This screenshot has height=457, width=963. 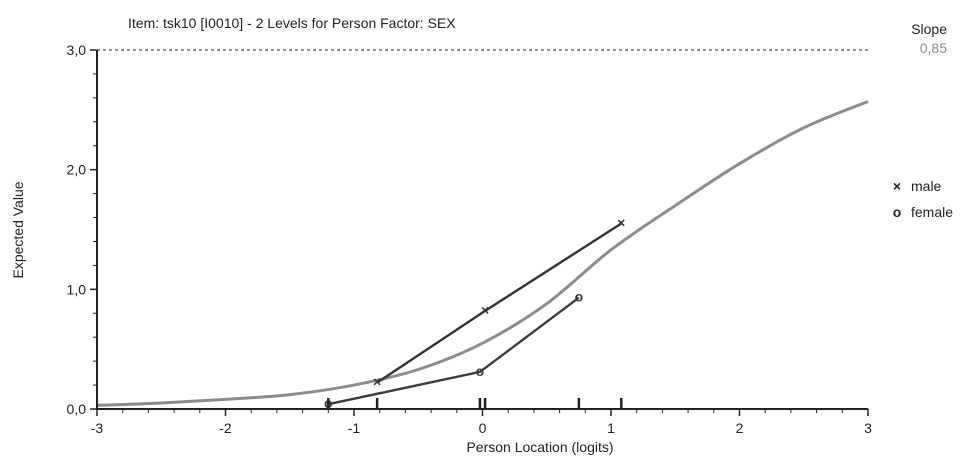 What do you see at coordinates (82, 229) in the screenshot?
I see `y-ticks: 0,0 1,0 2,0 3,0` at bounding box center [82, 229].